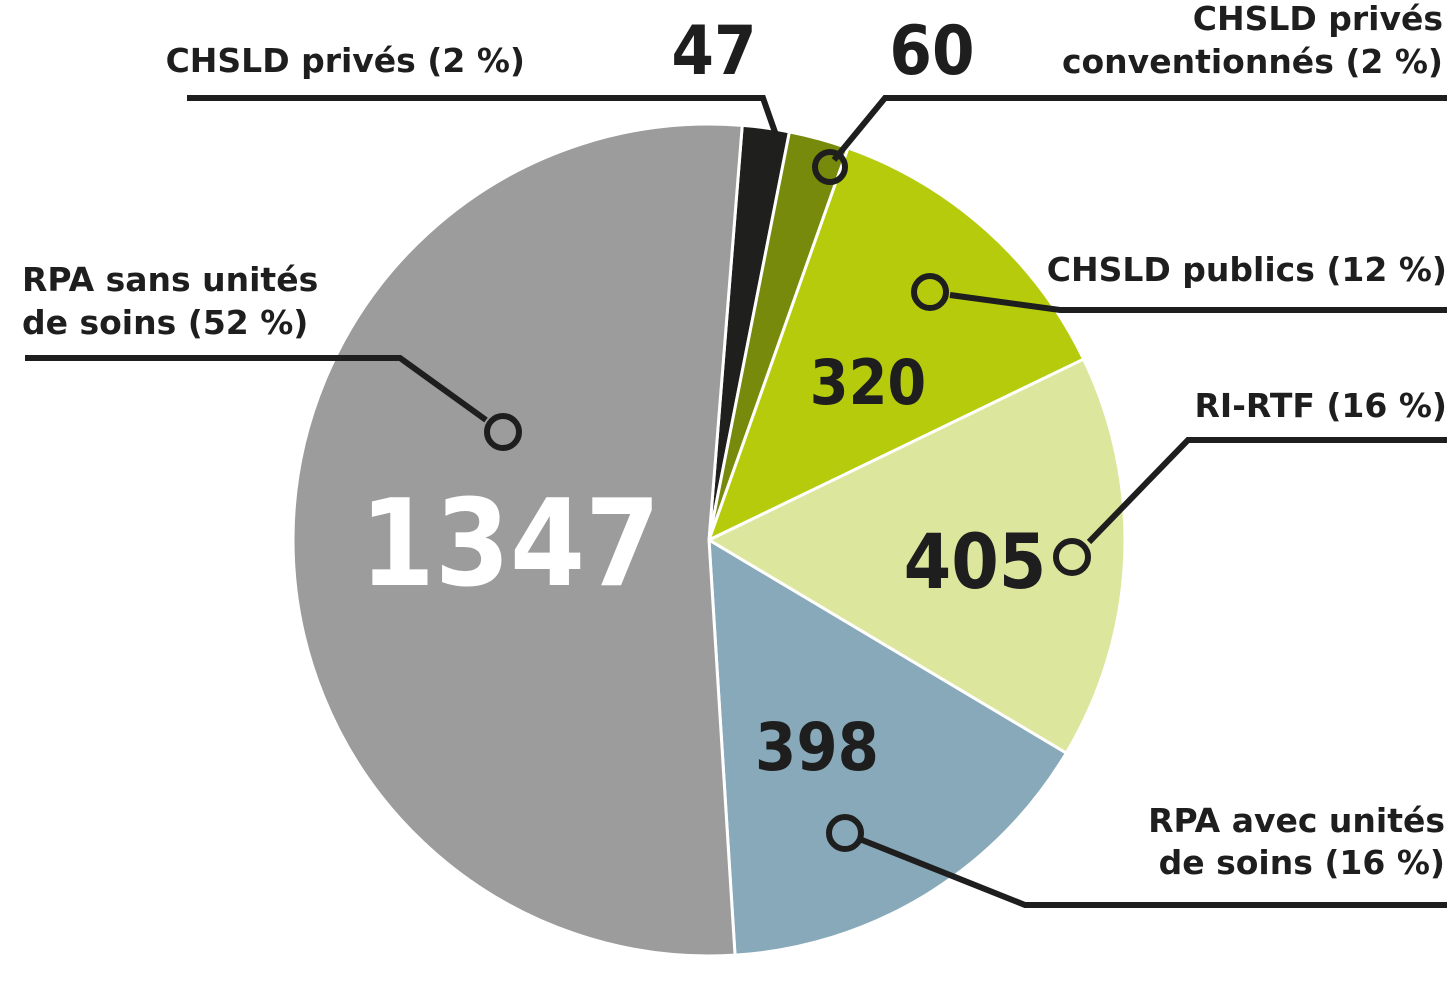 The image size is (1453, 994). Describe the element at coordinates (1318, 19) in the screenshot. I see `label-chsld-conventionnes-line1: CHSLD privés` at that location.